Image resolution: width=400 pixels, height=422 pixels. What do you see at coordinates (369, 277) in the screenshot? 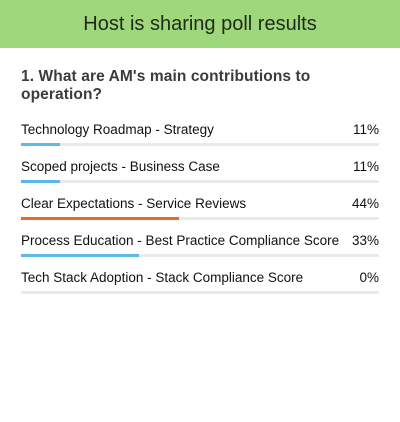
I see `poll-option-percent: 0%` at bounding box center [369, 277].